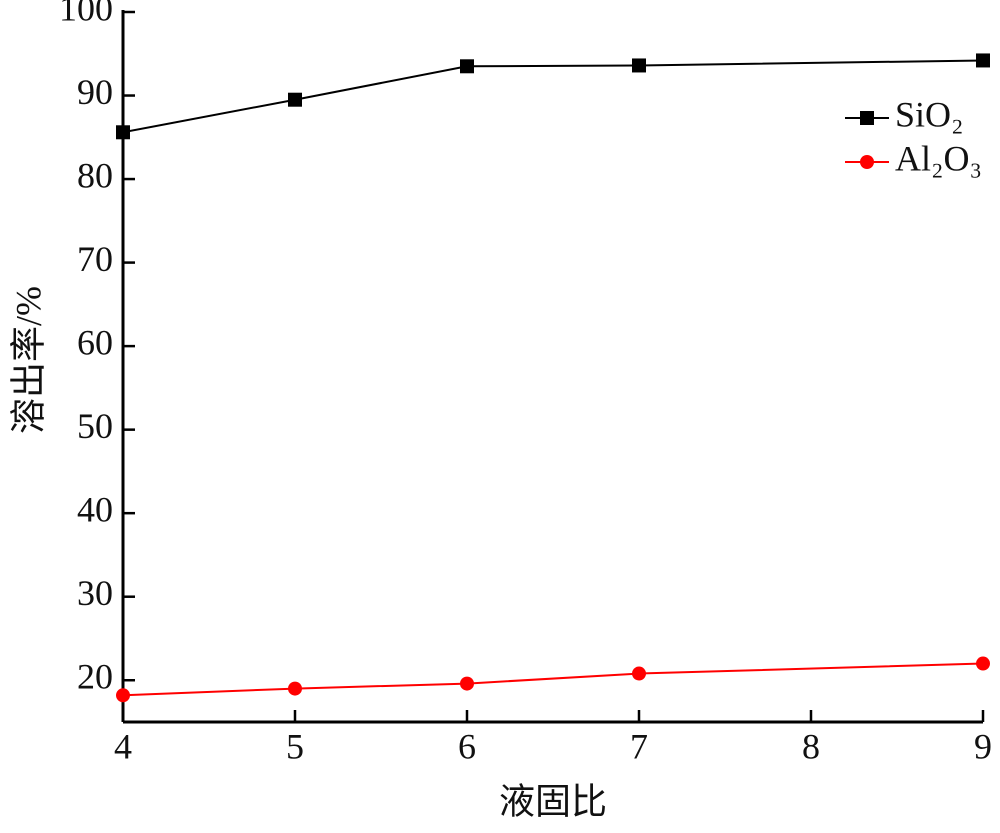 The height and width of the screenshot is (833, 1000). I want to click on y-tick-label: 70, so click(95, 259).